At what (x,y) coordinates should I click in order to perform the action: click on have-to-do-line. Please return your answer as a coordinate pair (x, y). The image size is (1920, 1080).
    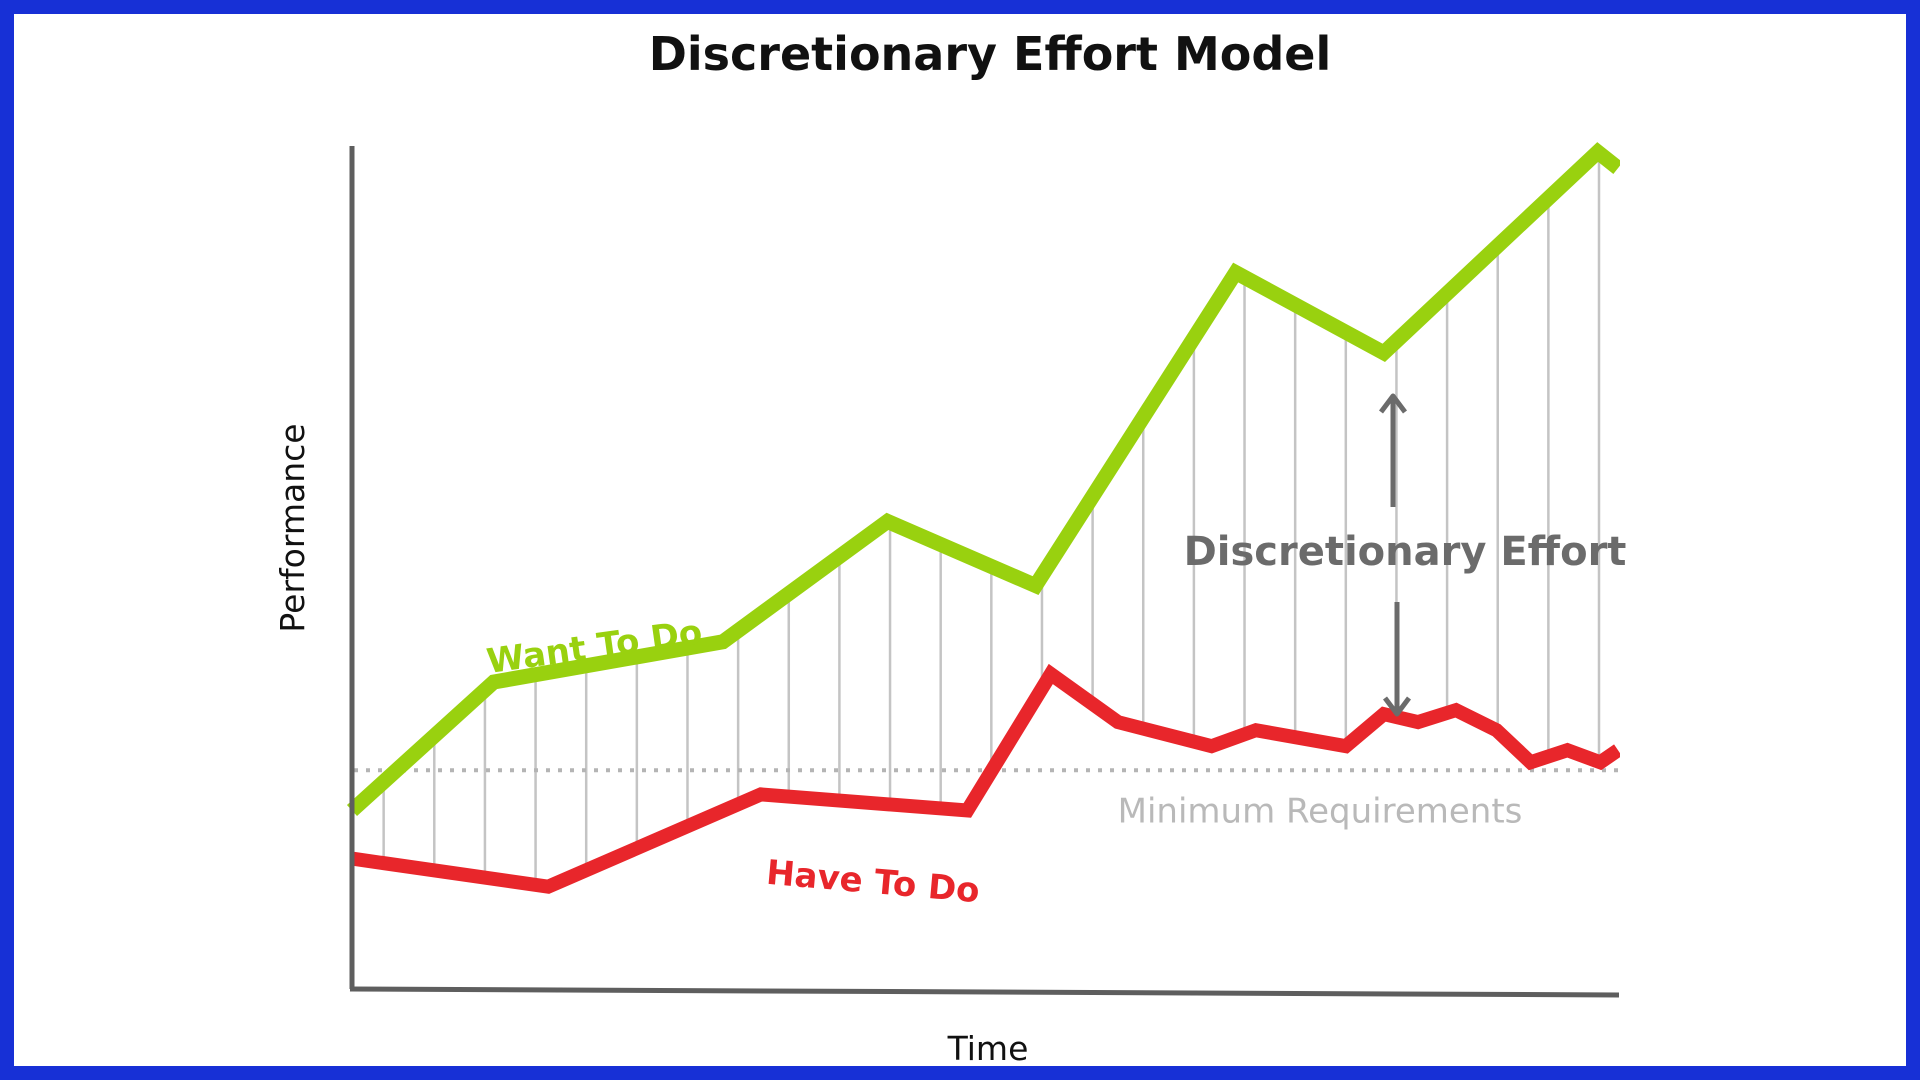
    Looking at the image, I should click on (985, 778).